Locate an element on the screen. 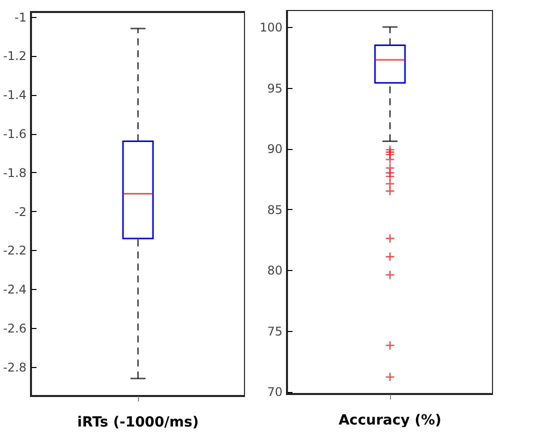 The width and height of the screenshot is (536, 441). y-tick-label: -1.2 is located at coordinates (14, 56).